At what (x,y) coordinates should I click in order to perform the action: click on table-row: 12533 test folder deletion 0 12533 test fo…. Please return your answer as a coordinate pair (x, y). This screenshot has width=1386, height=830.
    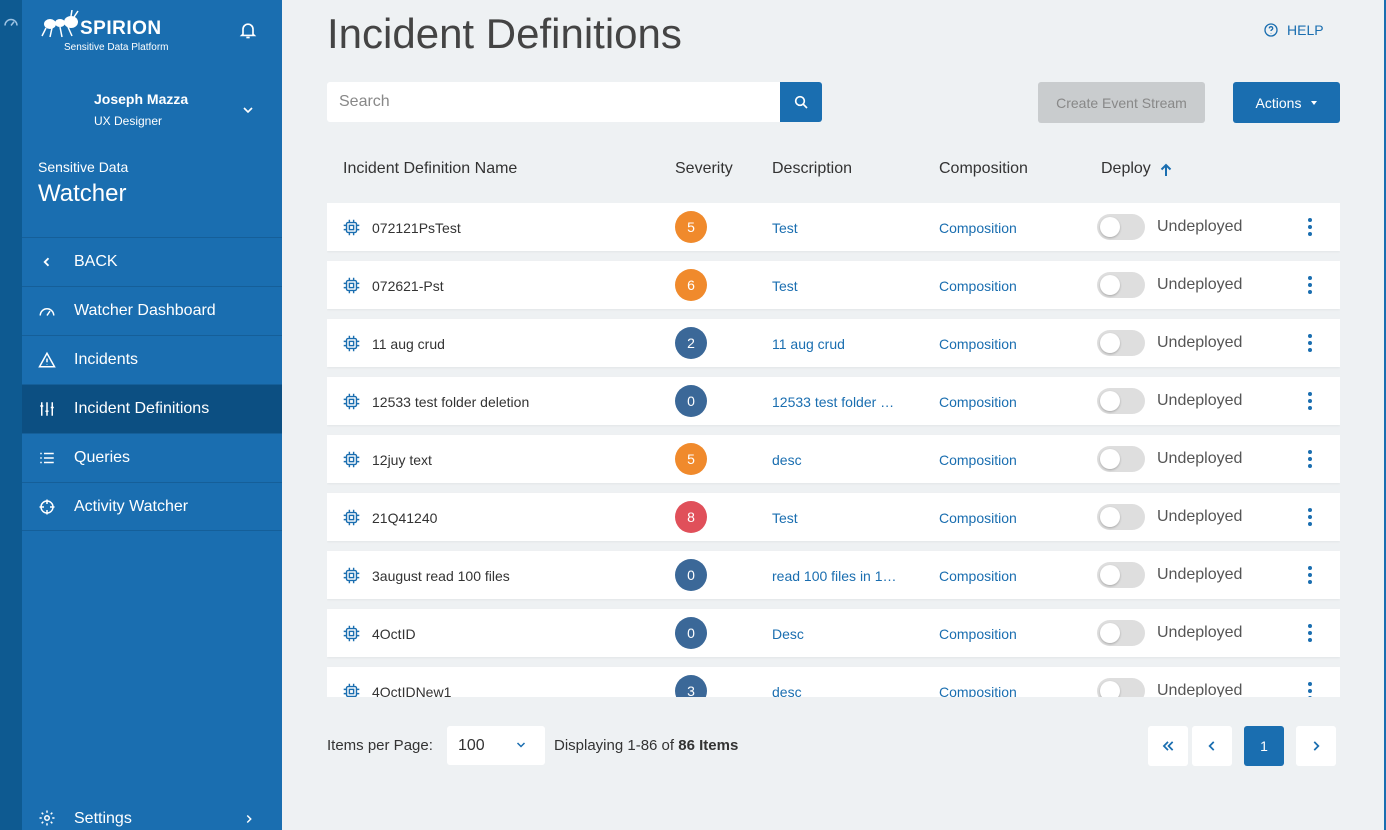
    Looking at the image, I should click on (833, 401).